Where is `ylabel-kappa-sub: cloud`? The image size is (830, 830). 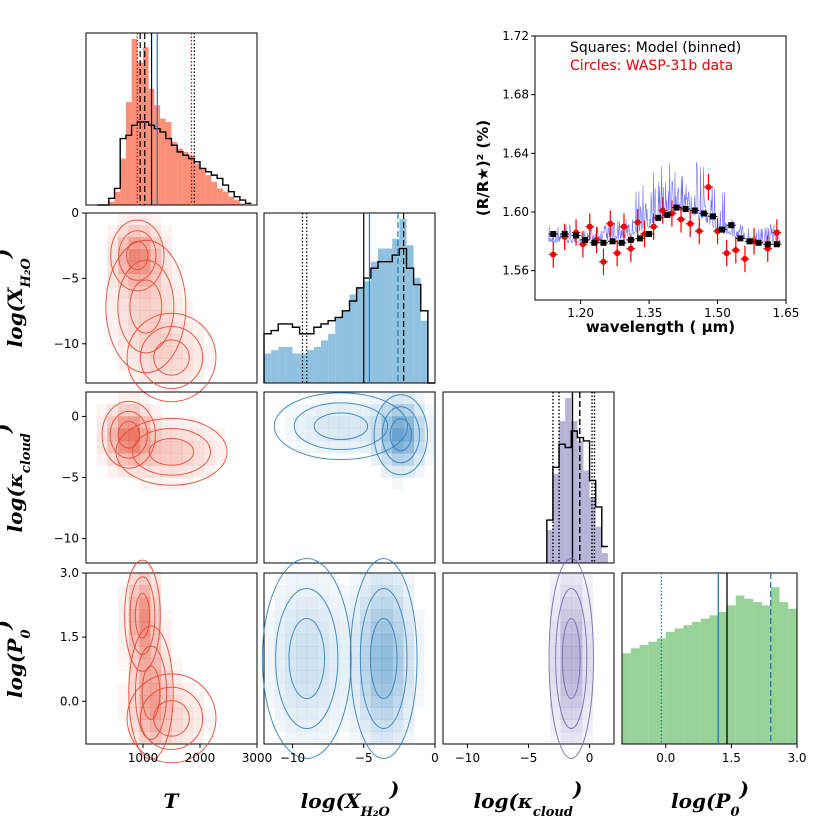 ylabel-kappa-sub: cloud is located at coordinates (26, 453).